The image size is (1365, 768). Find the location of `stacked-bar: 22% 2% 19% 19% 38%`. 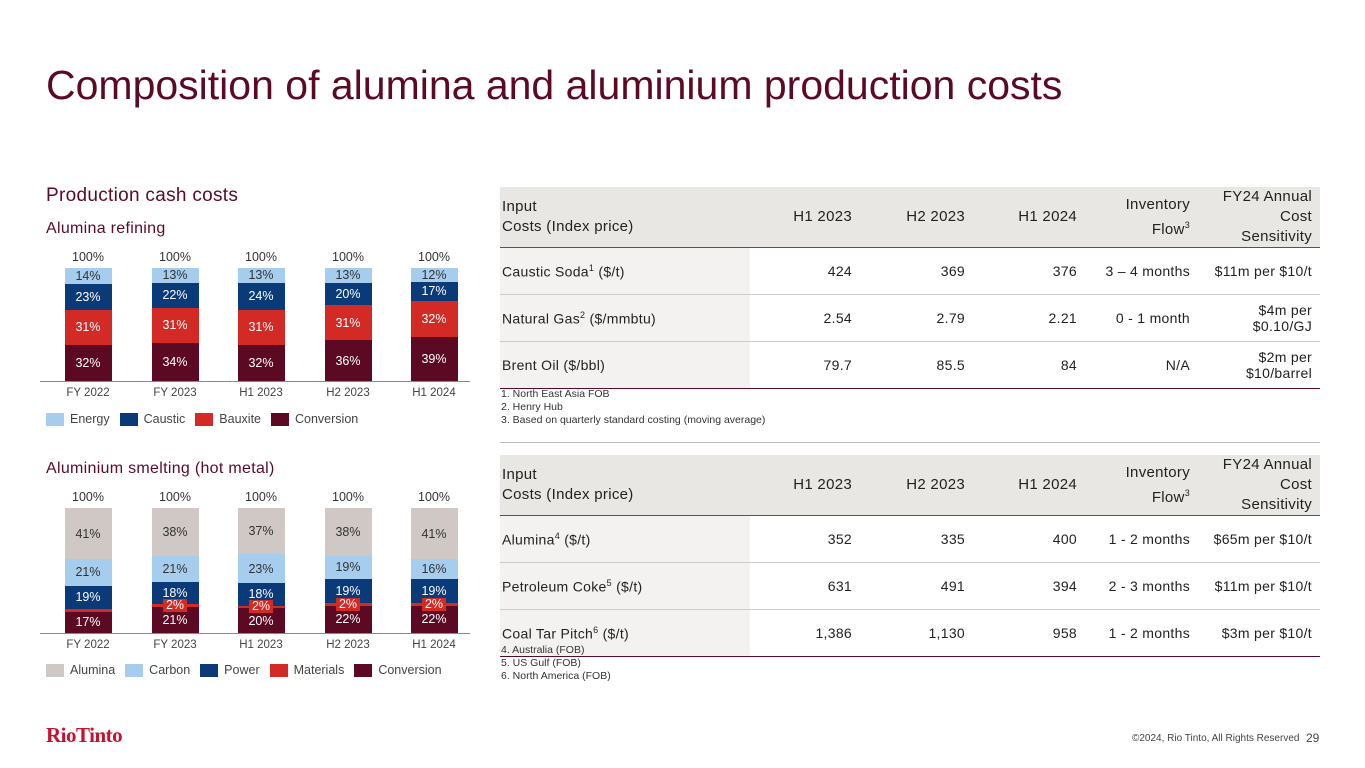

stacked-bar: 22% 2% 19% 19% 38% is located at coordinates (348, 570).